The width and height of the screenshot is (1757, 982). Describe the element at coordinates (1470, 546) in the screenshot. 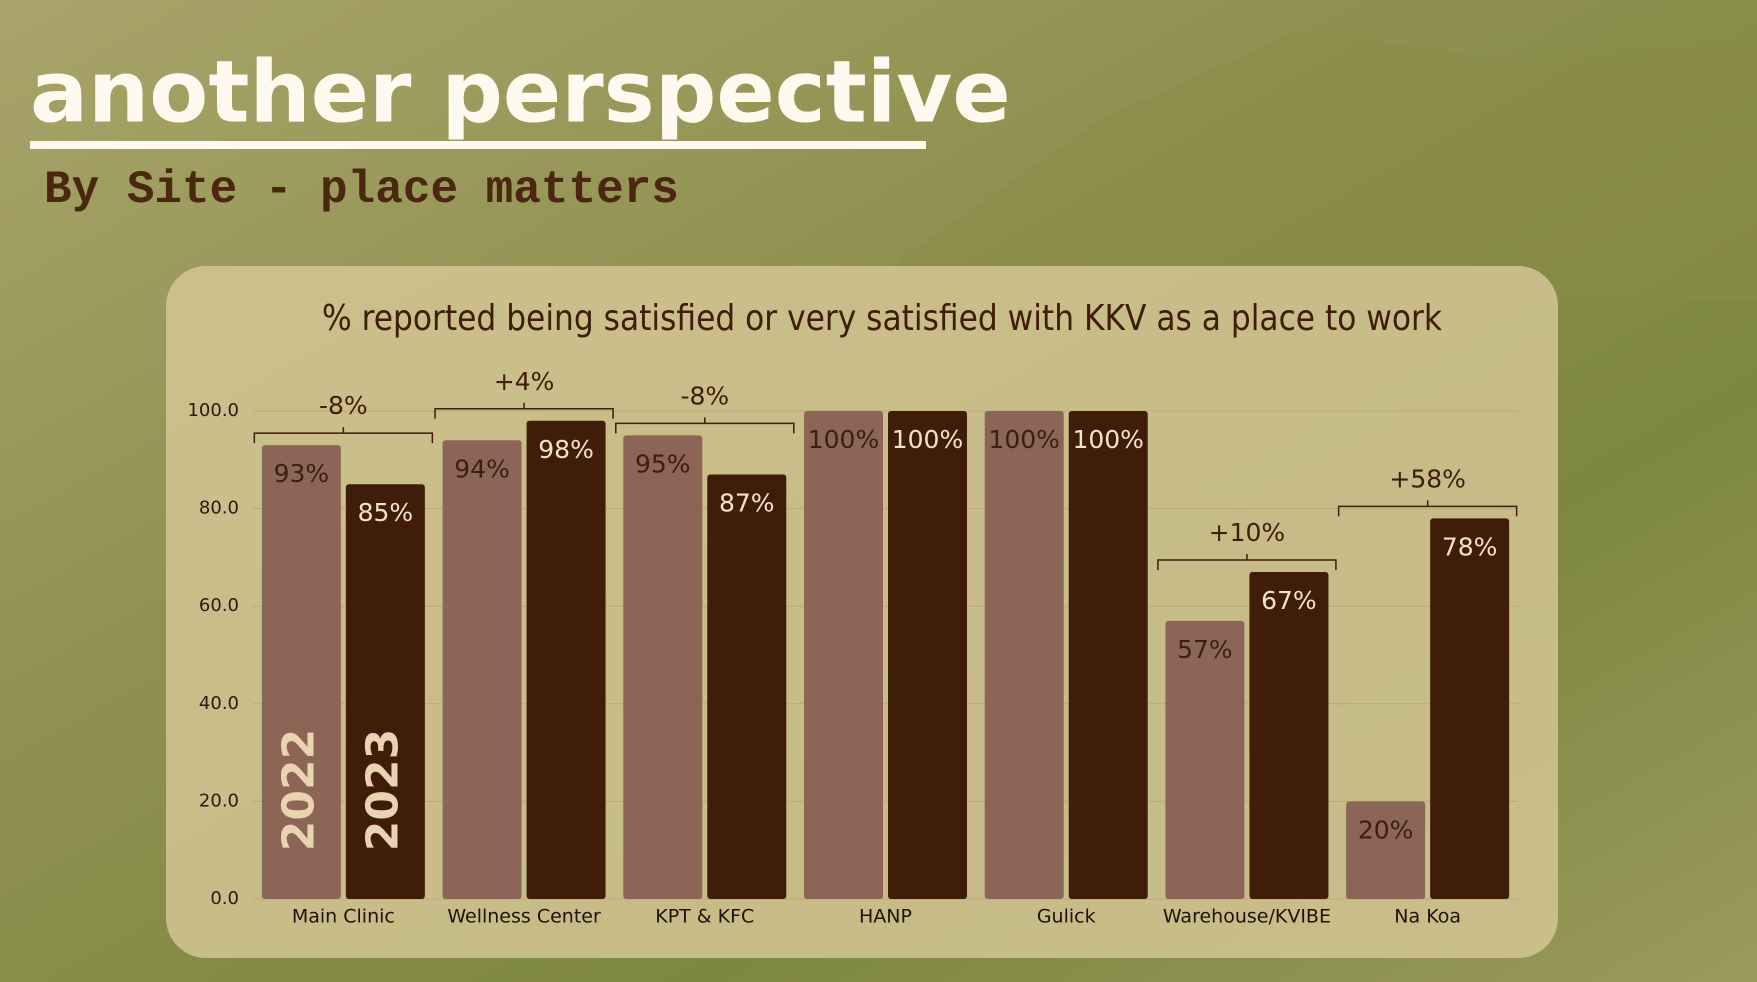

I see `value-label: 78%` at that location.